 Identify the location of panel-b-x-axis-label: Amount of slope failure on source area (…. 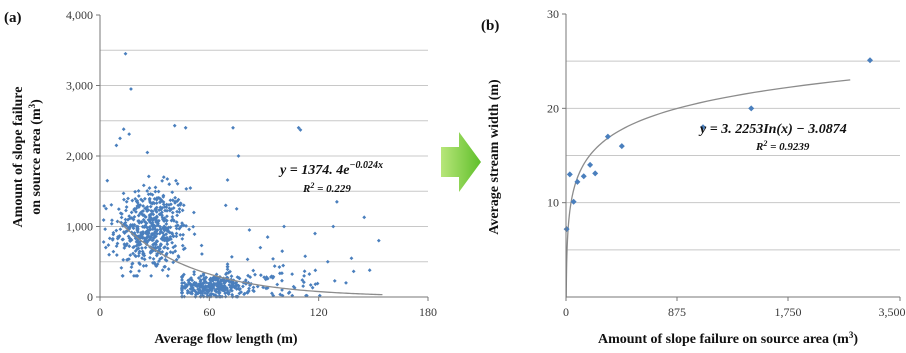
(728, 338).